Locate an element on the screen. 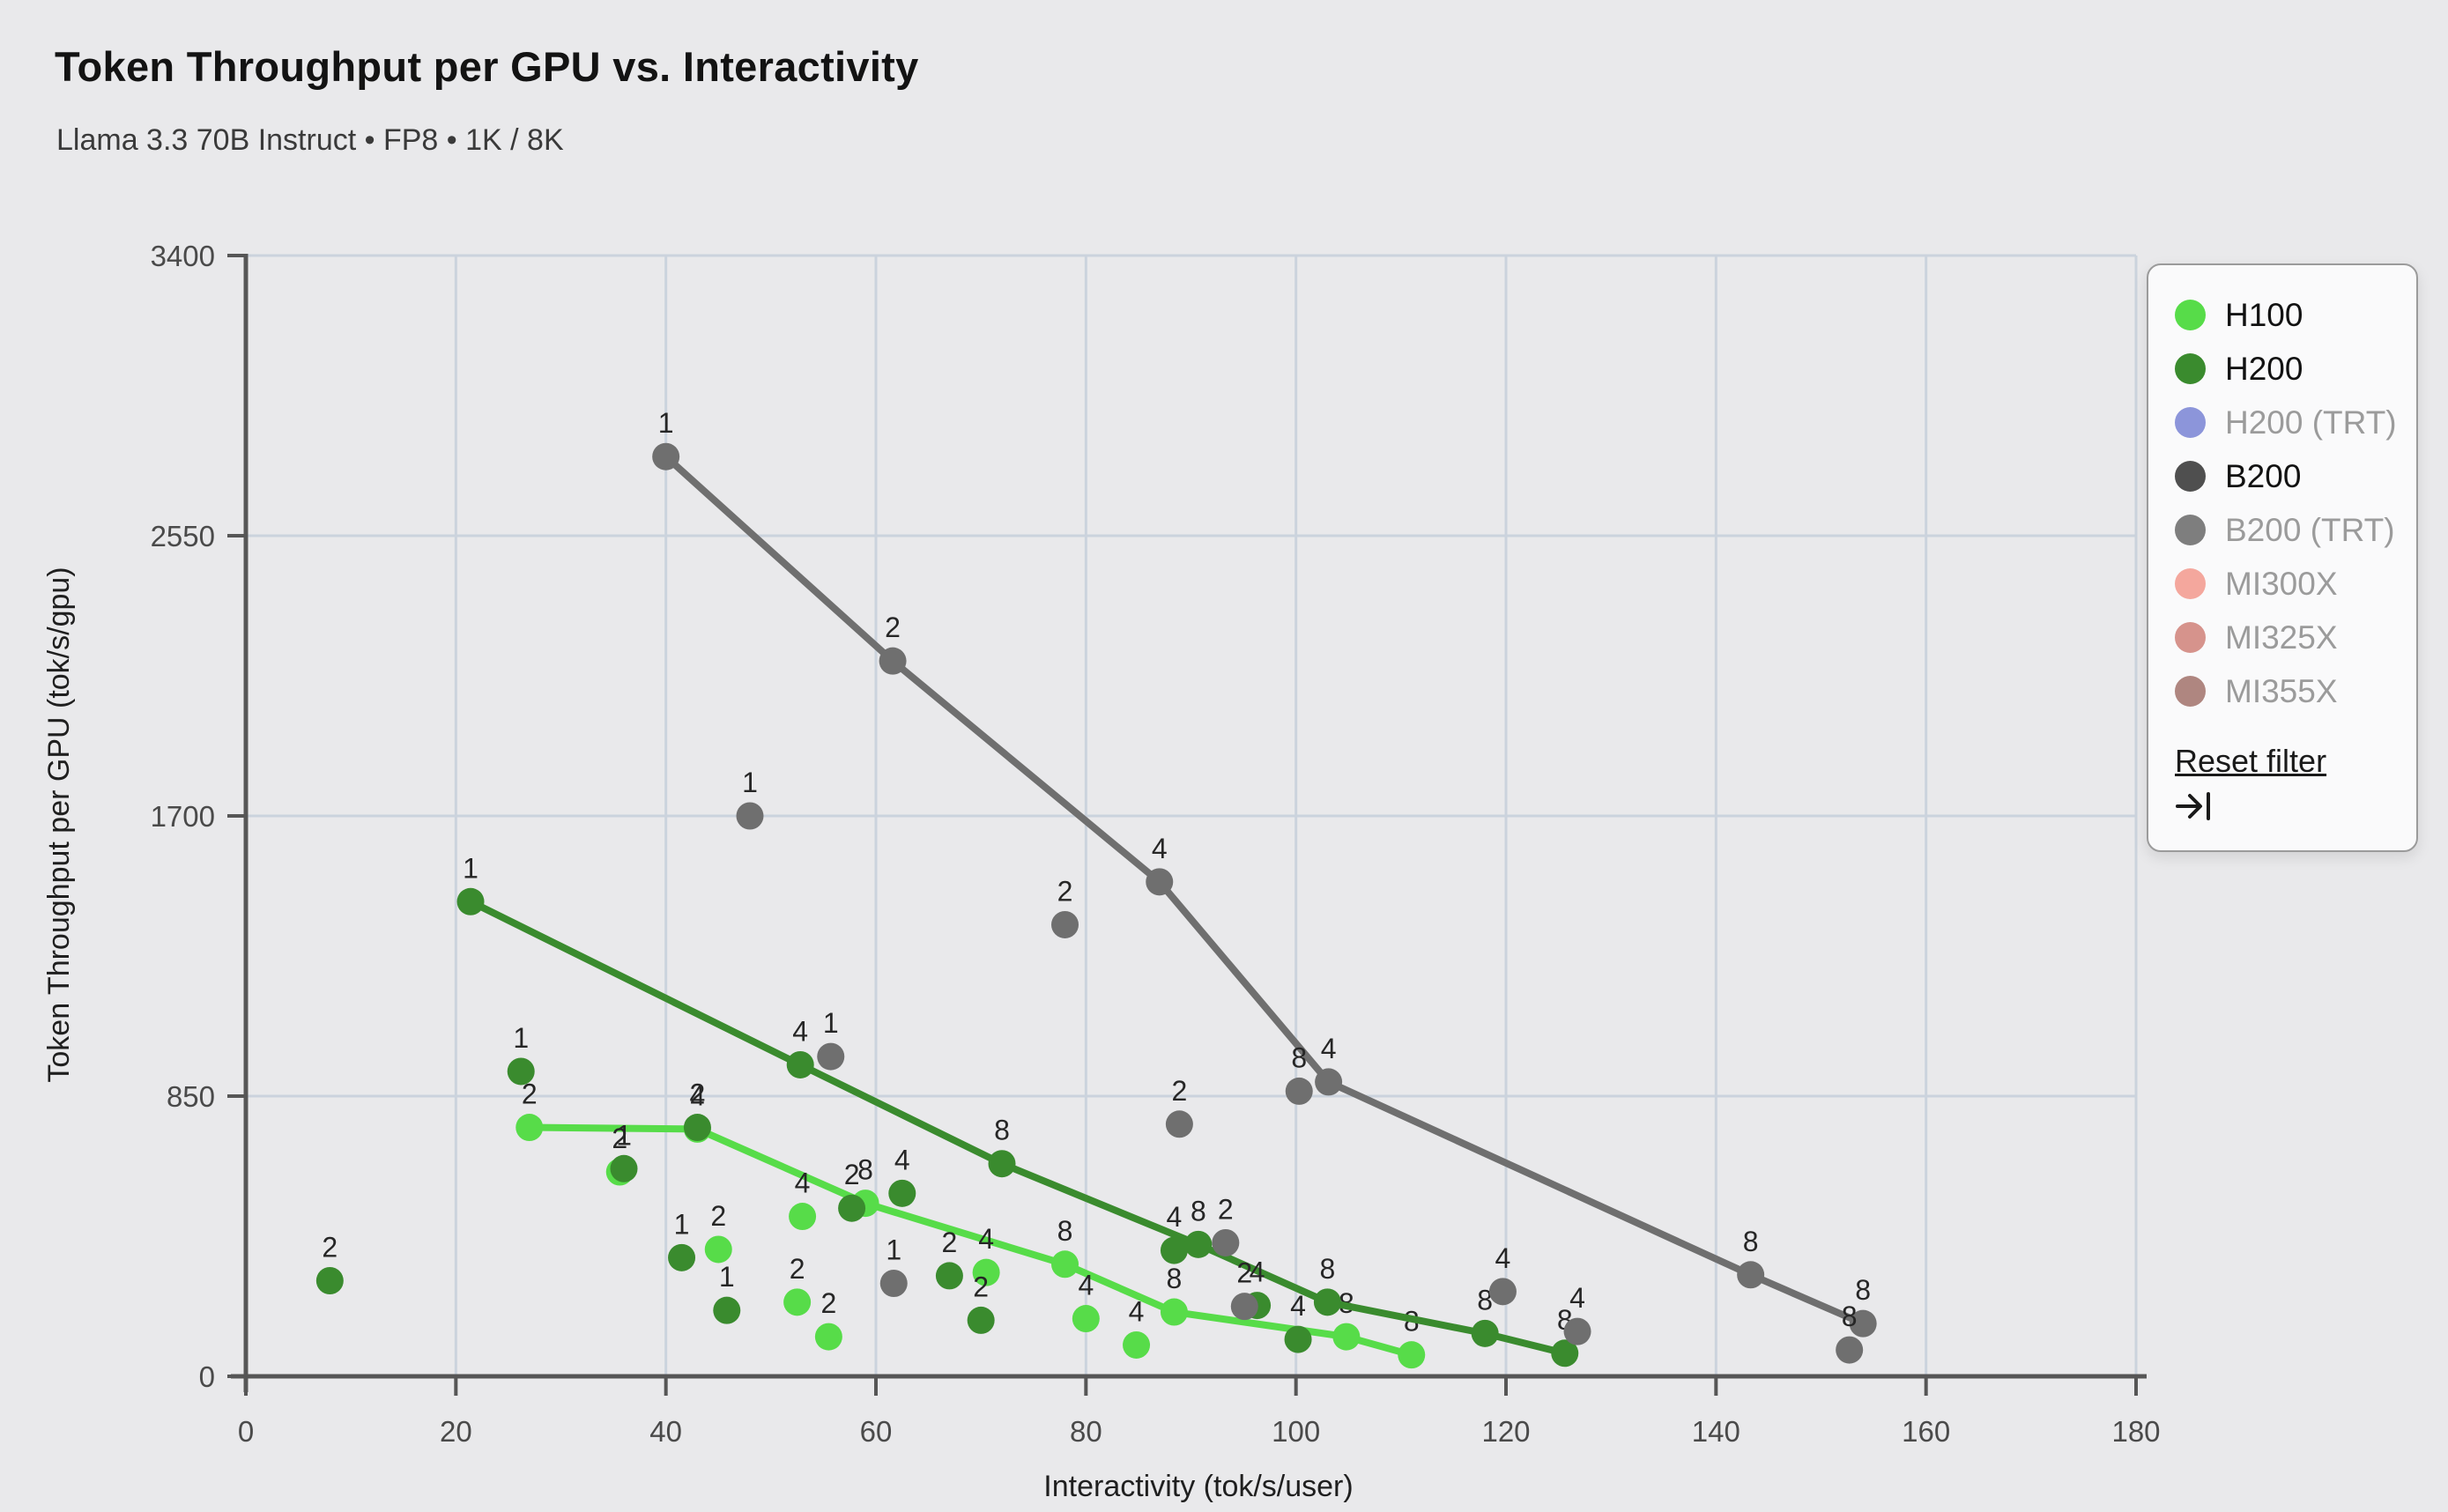  legend-item-label: MI300X is located at coordinates (2281, 583).